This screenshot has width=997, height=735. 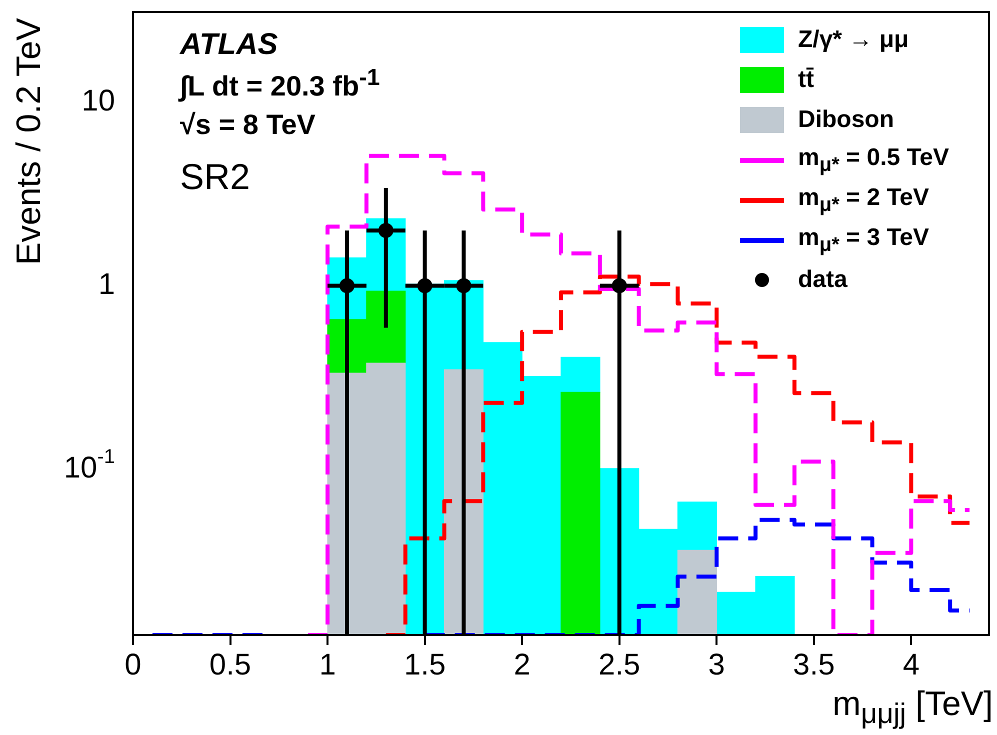 What do you see at coordinates (215, 176) in the screenshot?
I see `annotation: SR2` at bounding box center [215, 176].